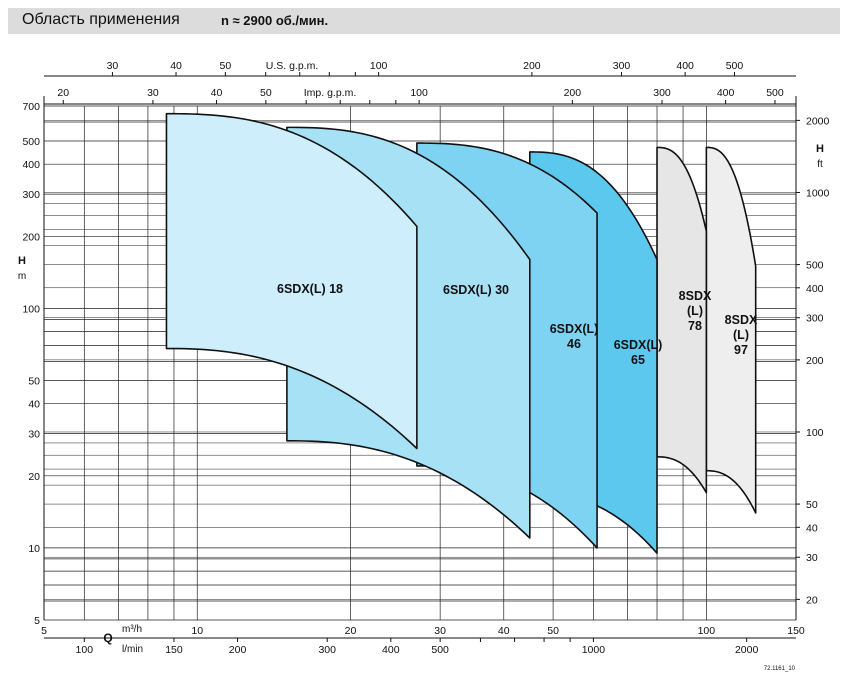  What do you see at coordinates (622, 66) in the screenshot?
I see `usgpm-tick-label: 300` at bounding box center [622, 66].